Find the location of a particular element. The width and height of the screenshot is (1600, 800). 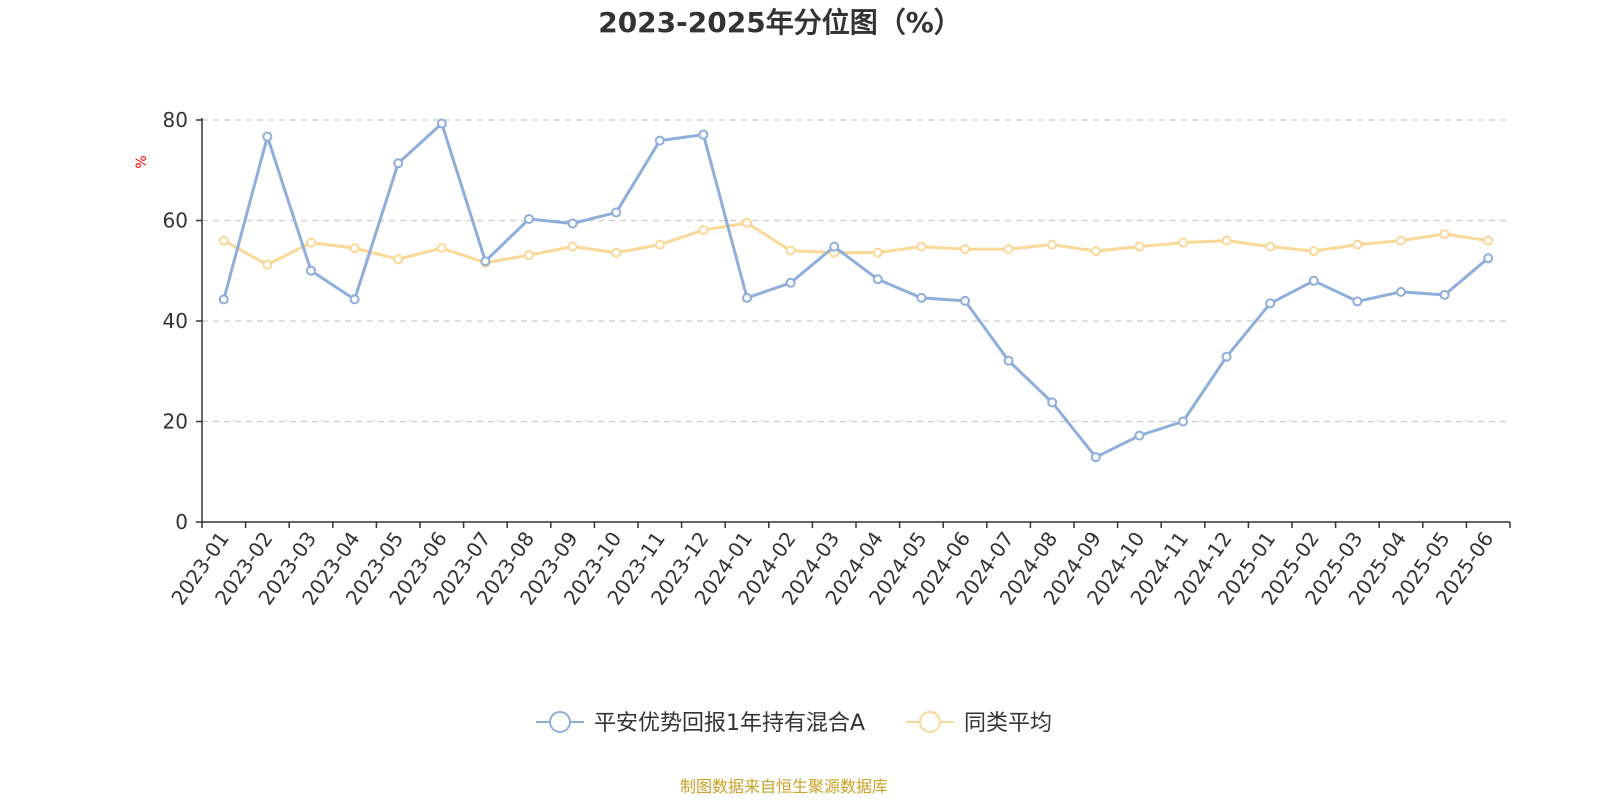

y-tick-label: 80 is located at coordinates (175, 120).